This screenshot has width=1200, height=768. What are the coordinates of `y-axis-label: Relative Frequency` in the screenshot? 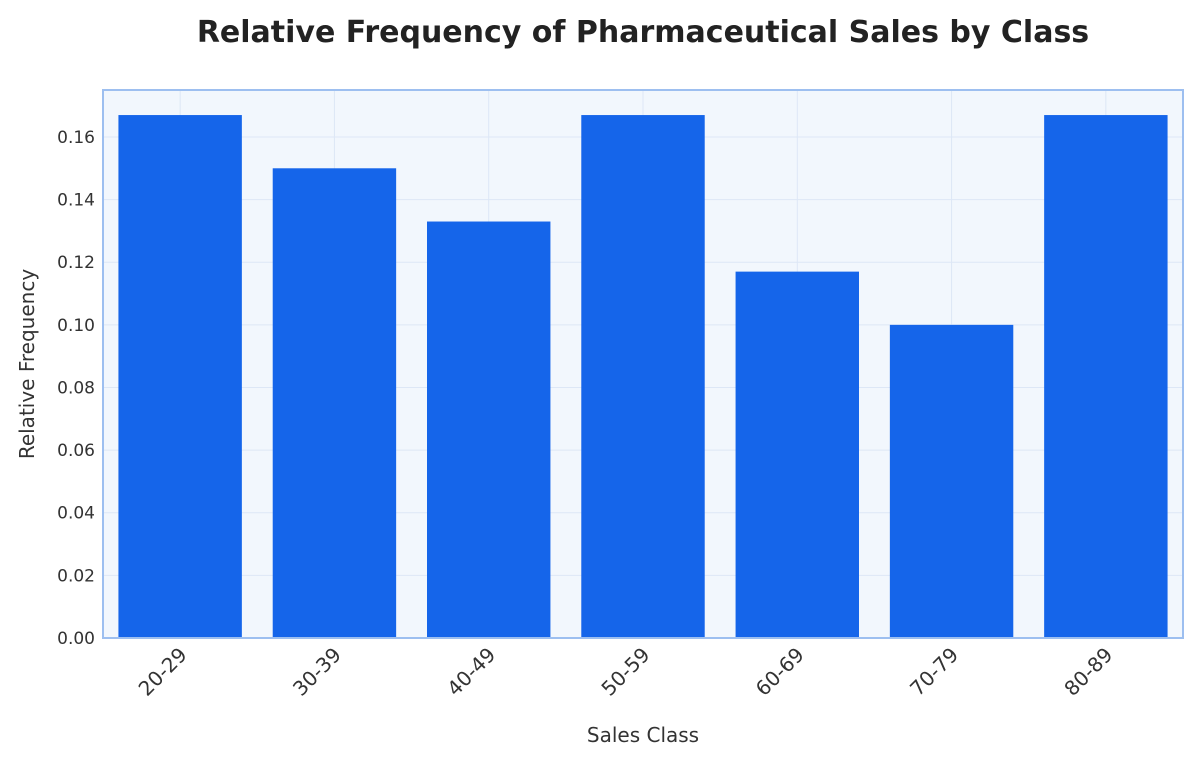 It's located at (27, 364).